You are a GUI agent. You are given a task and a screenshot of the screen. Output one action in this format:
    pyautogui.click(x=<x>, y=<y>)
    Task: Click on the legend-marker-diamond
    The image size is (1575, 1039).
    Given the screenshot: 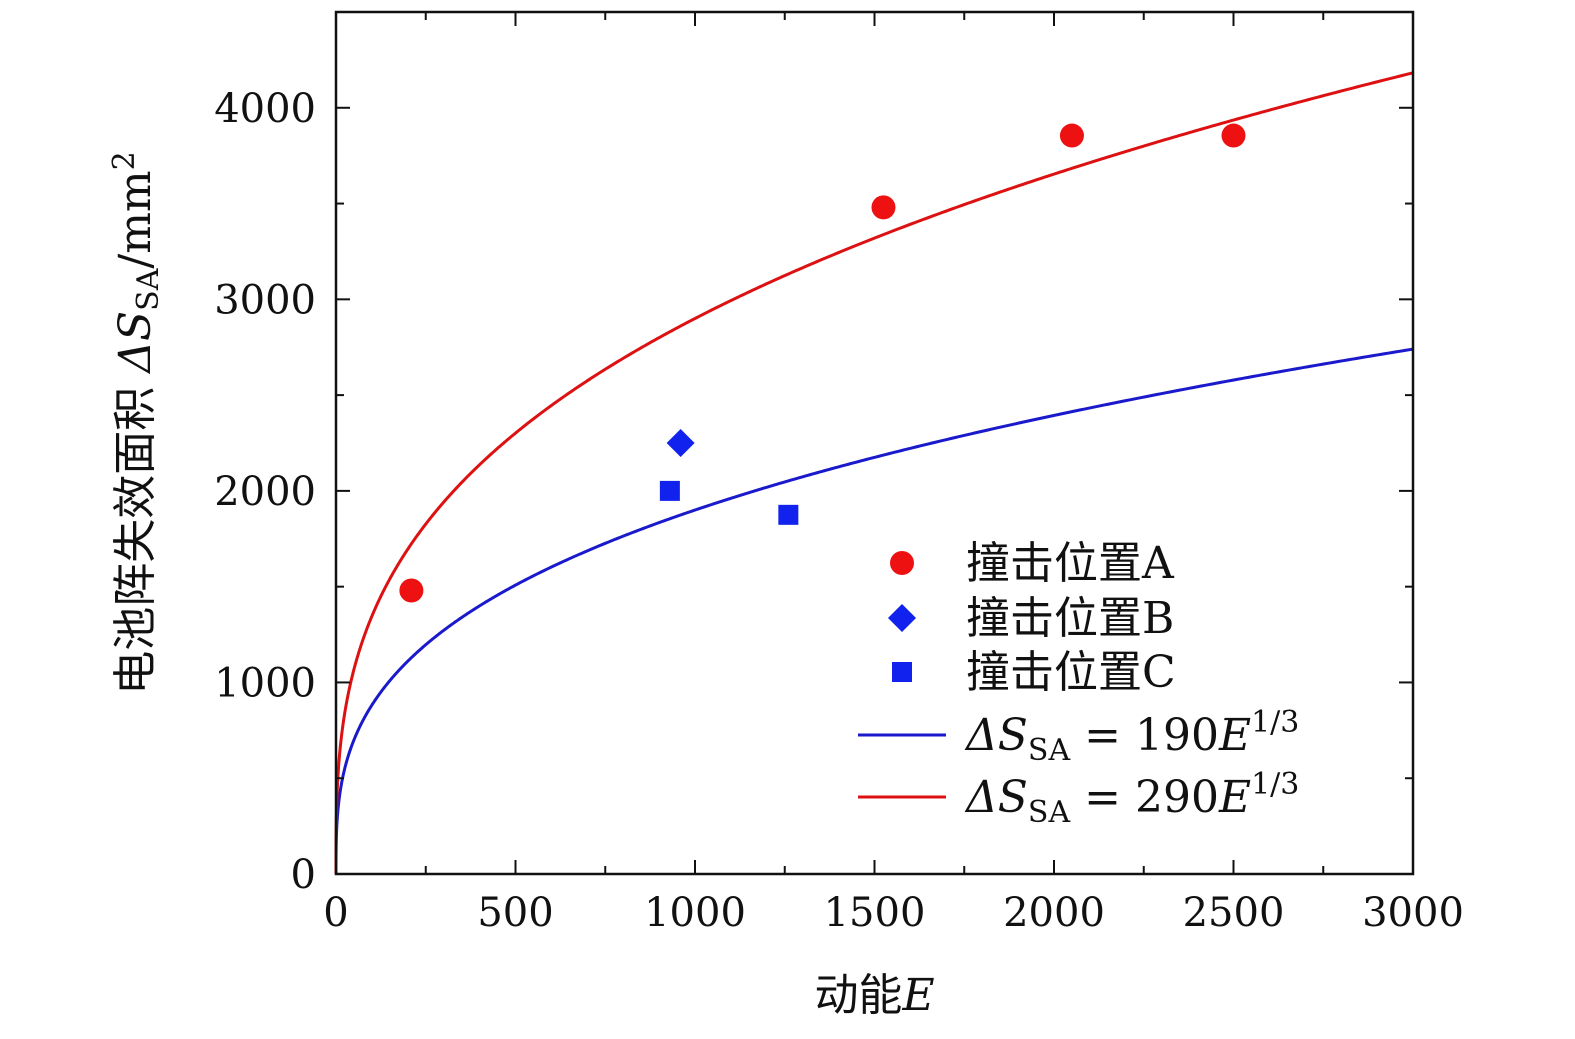 What is the action you would take?
    pyautogui.click(x=902, y=618)
    